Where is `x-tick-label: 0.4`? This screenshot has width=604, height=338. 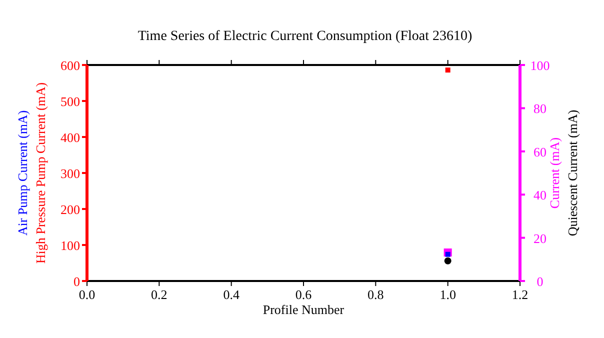
x-tick-label: 0.4 is located at coordinates (231, 294).